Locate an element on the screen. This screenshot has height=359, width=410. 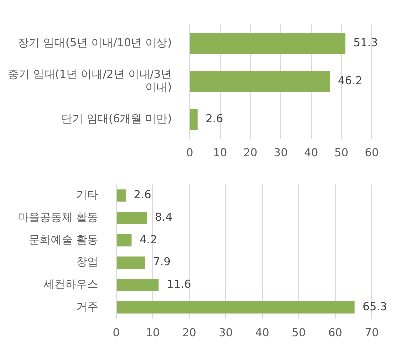
y-tick-label: 거주 is located at coordinates (87, 307).